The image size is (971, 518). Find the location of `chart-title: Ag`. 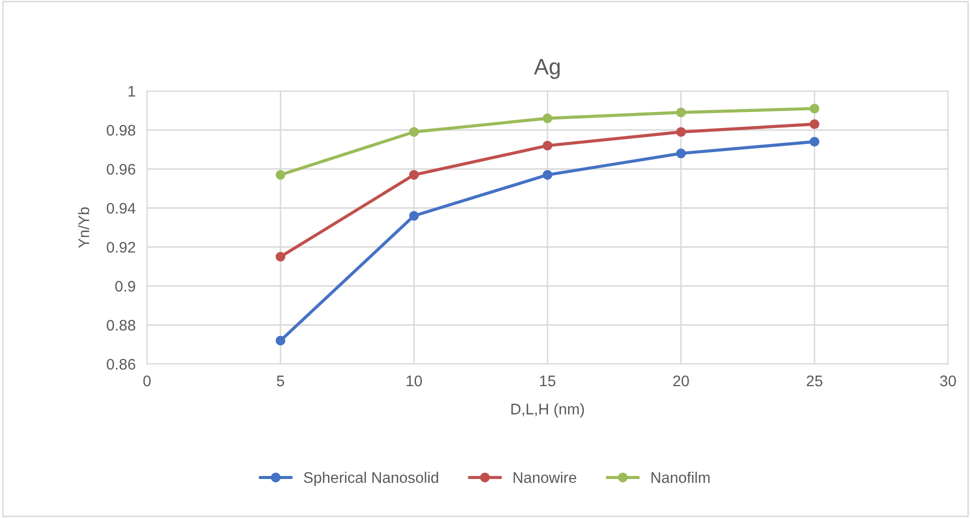

chart-title: Ag is located at coordinates (547, 69).